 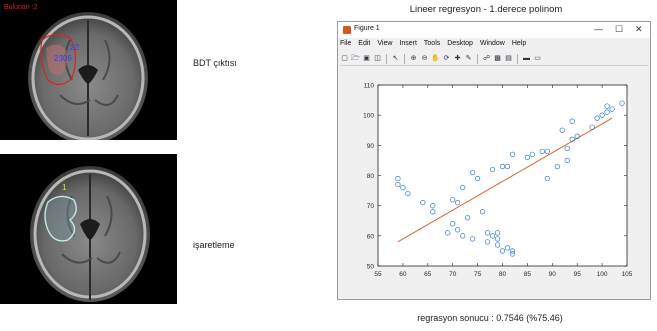 I want to click on mri-image-annotation: 1, so click(x=88, y=229).